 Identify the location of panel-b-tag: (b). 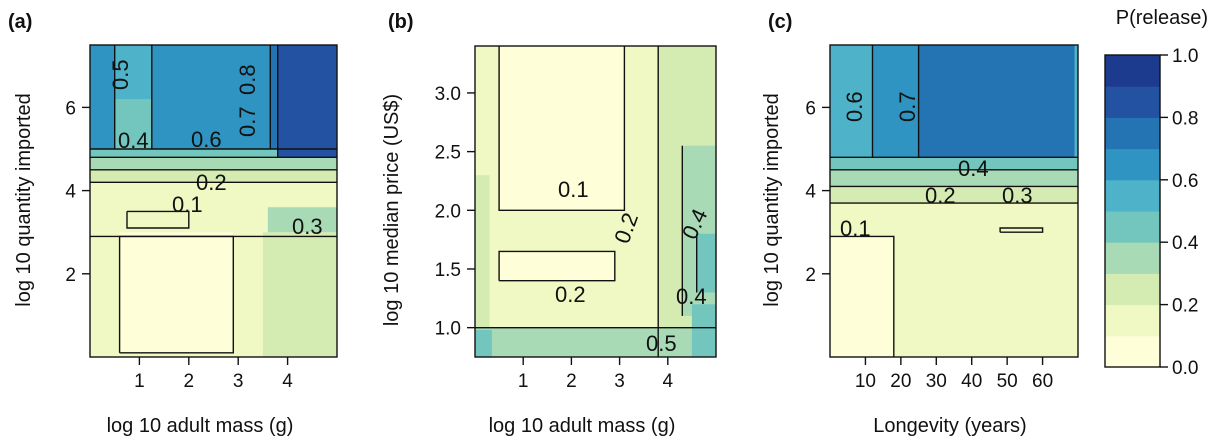
(401, 22).